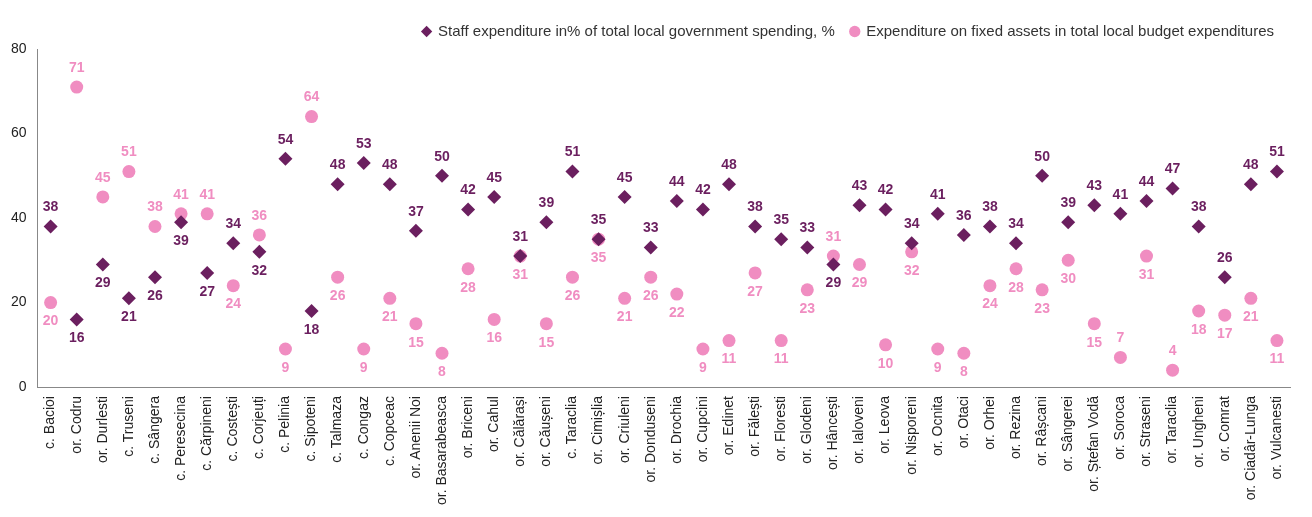 Image resolution: width=1312 pixels, height=517 pixels. Describe the element at coordinates (859, 282) in the screenshot. I see `data-label: 29` at that location.